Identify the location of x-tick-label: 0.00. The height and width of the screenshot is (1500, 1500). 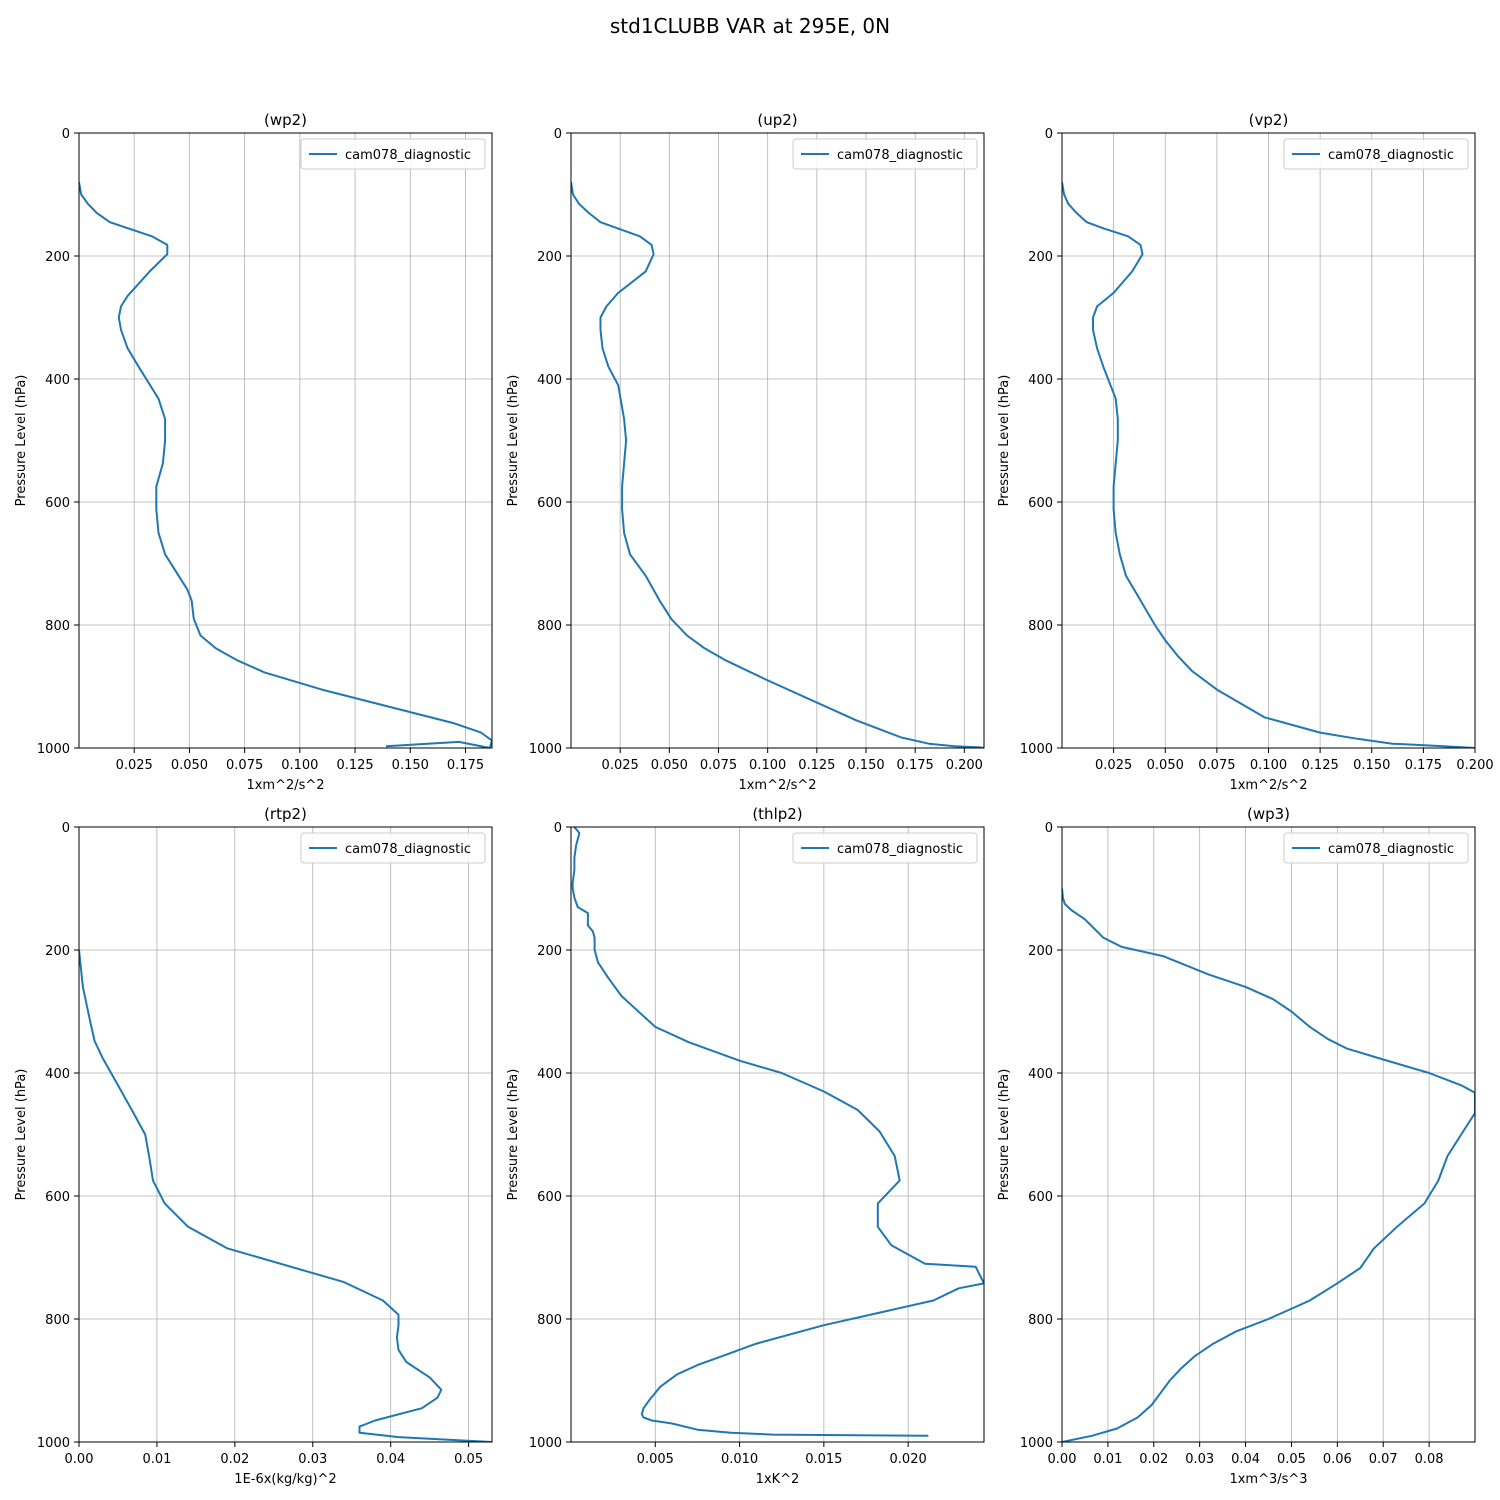
(1062, 1459).